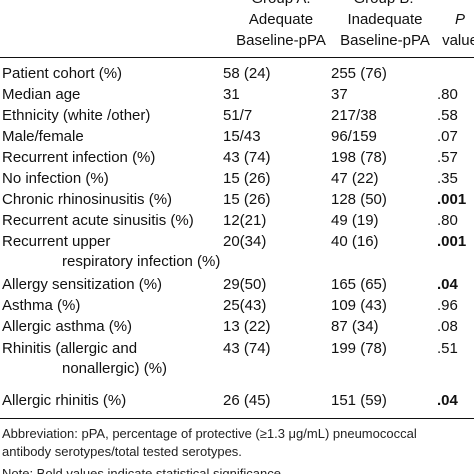 The height and width of the screenshot is (474, 474). I want to click on row-label-line1: Rhinitis (allergic and, so click(70, 348).